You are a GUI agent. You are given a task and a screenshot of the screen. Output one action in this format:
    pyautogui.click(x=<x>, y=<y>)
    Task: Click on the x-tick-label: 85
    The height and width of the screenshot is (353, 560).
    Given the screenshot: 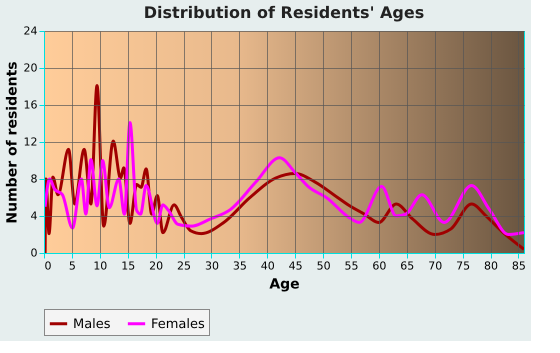 What is the action you would take?
    pyautogui.click(x=519, y=266)
    